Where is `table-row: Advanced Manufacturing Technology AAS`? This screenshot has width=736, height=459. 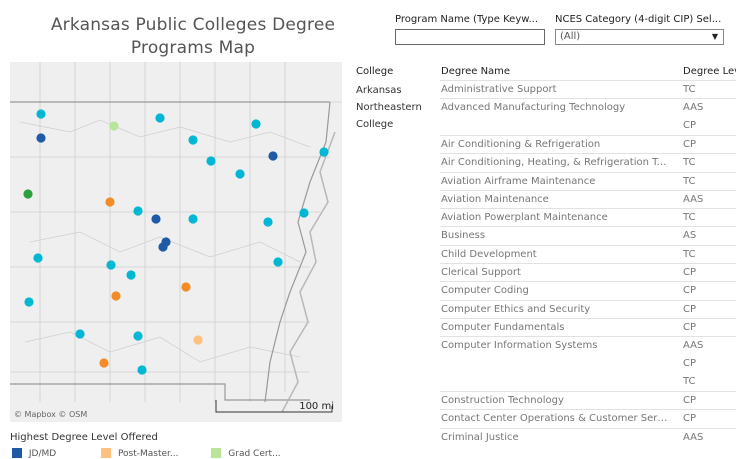
table-row: Advanced Manufacturing Technology AAS is located at coordinates (588, 107).